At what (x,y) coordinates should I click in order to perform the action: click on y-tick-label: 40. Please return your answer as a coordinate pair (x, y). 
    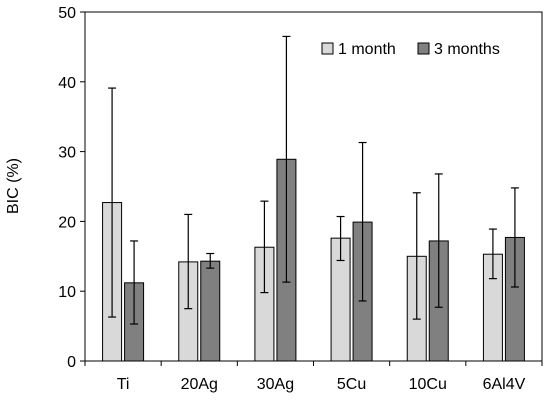
    Looking at the image, I should click on (67, 83).